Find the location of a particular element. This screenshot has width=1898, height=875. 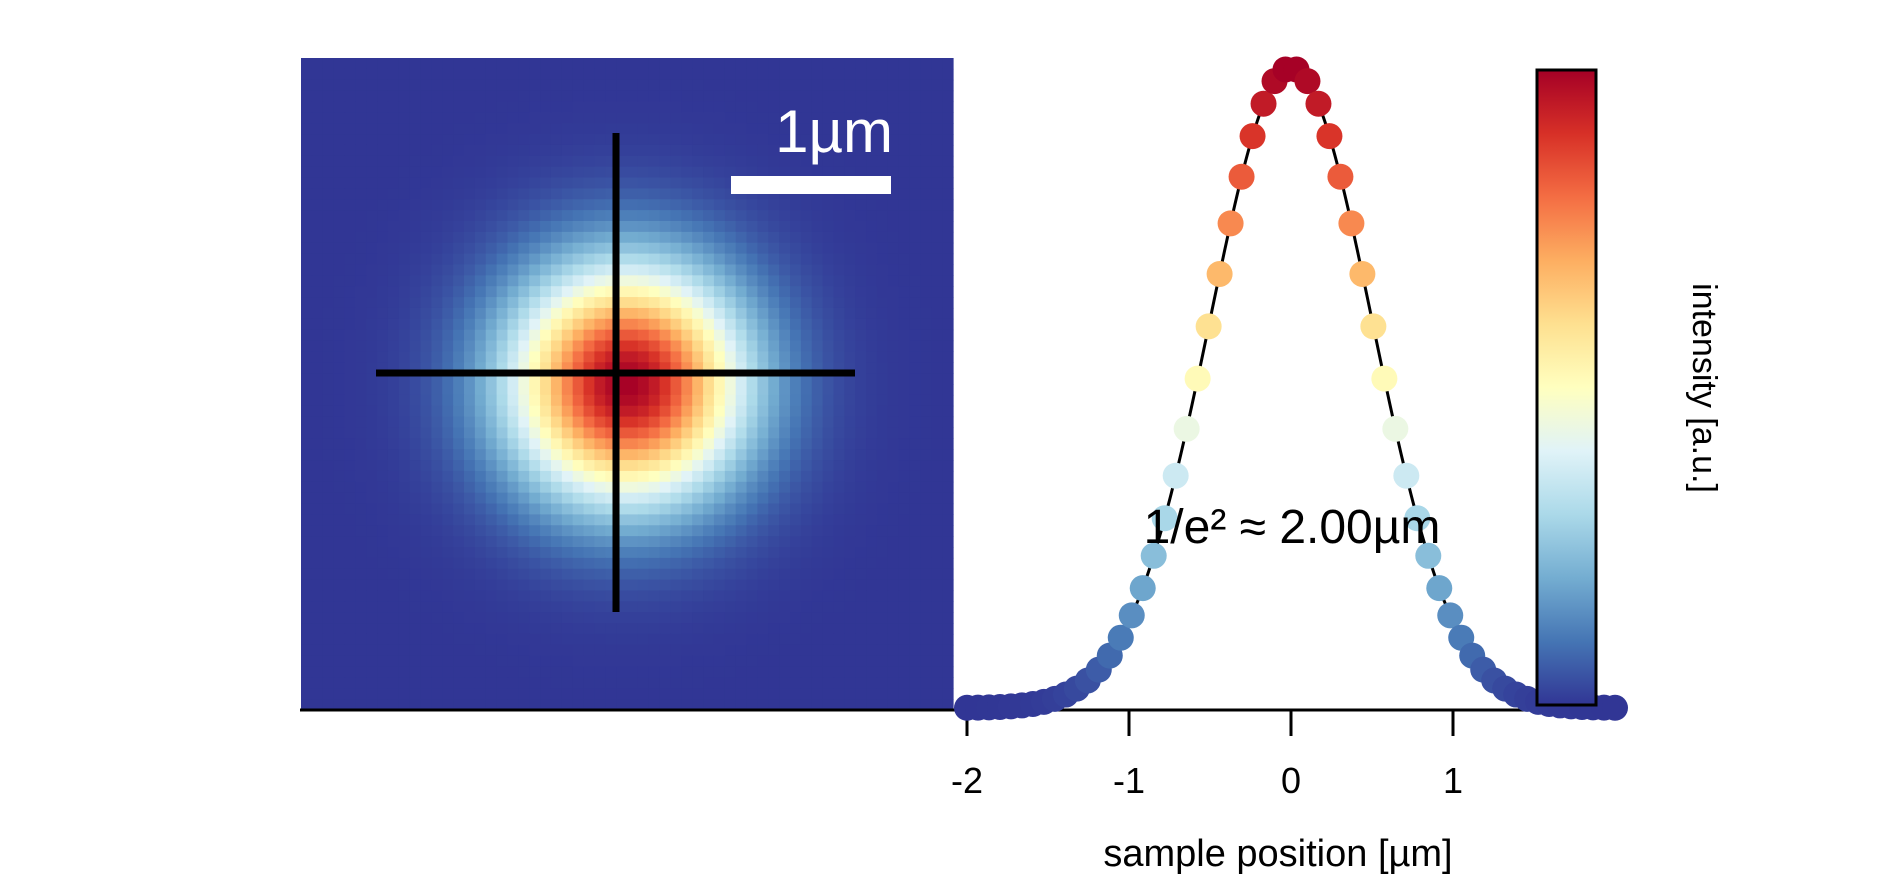

colorbar-label: intensity [a.u.] is located at coordinates (1704, 388).